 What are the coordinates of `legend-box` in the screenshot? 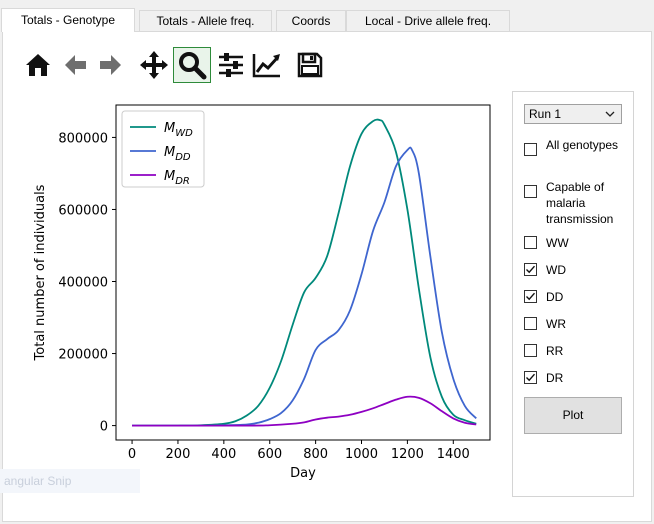 It's located at (163, 149).